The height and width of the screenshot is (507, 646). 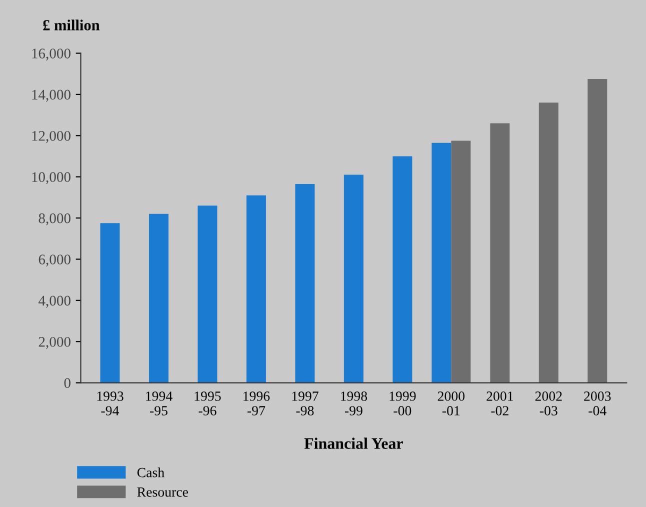 What do you see at coordinates (71, 25) in the screenshot?
I see `y-axis-title: £ million` at bounding box center [71, 25].